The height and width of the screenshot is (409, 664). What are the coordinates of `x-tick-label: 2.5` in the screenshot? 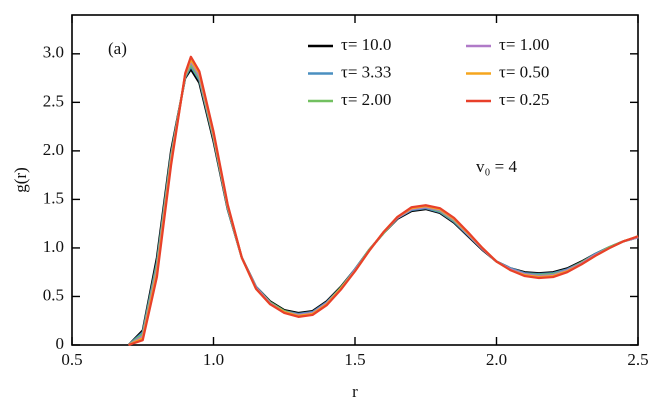 It's located at (637, 359).